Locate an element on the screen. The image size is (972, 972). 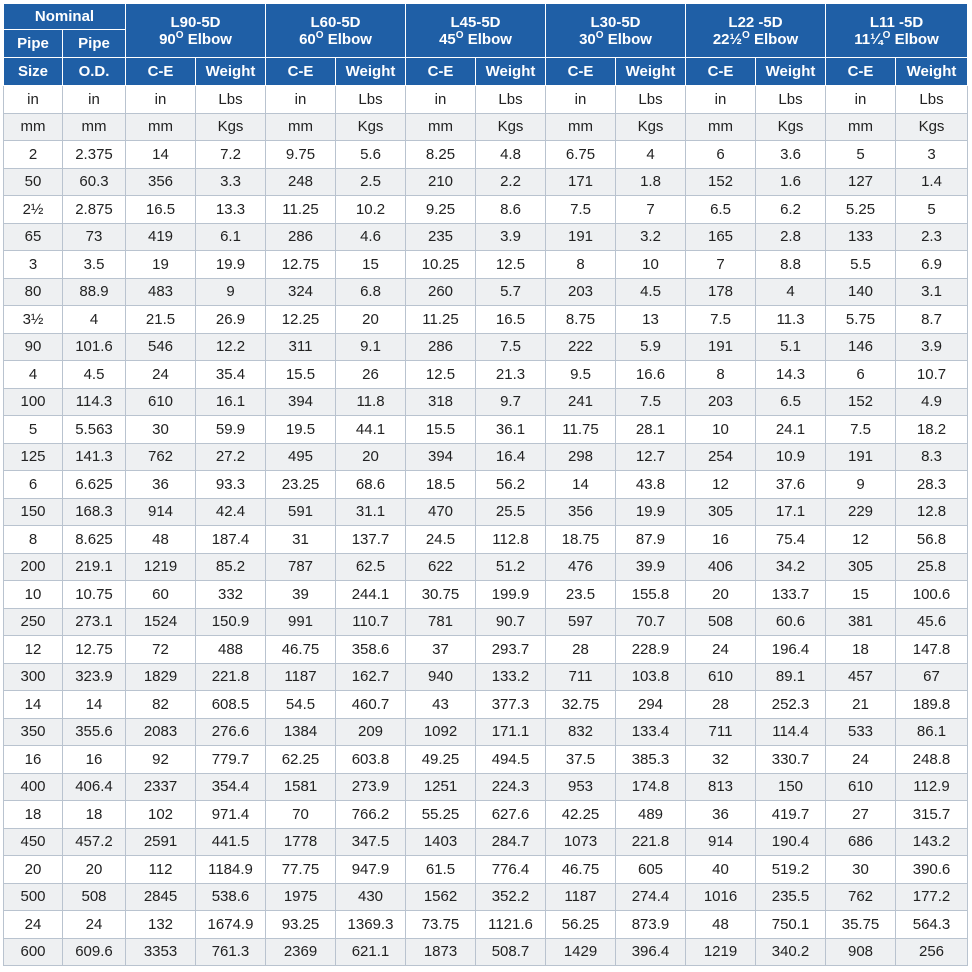
table-cell: 7 is located at coordinates (720, 264).